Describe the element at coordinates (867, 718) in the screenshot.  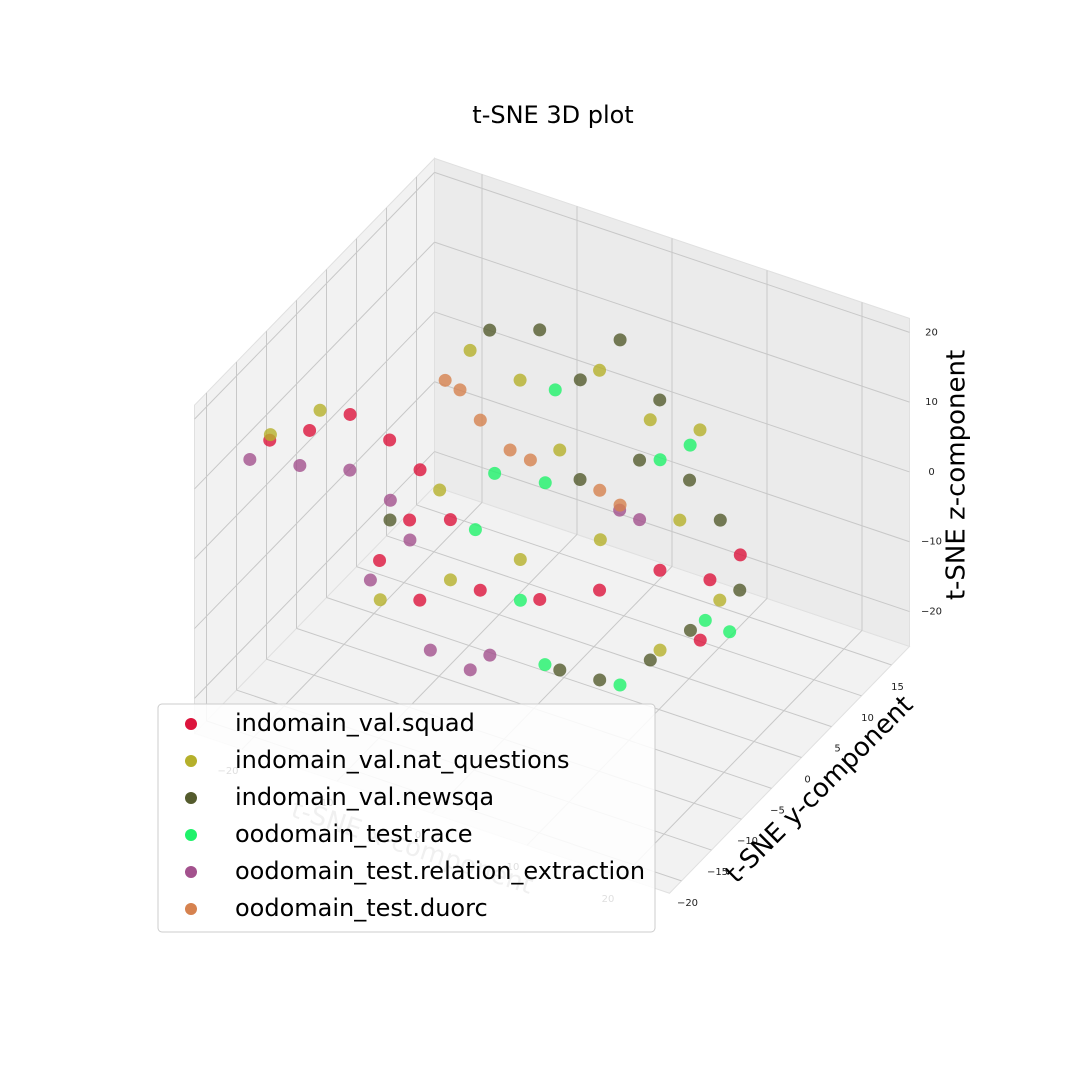
I see `y-tick-label: 10` at that location.